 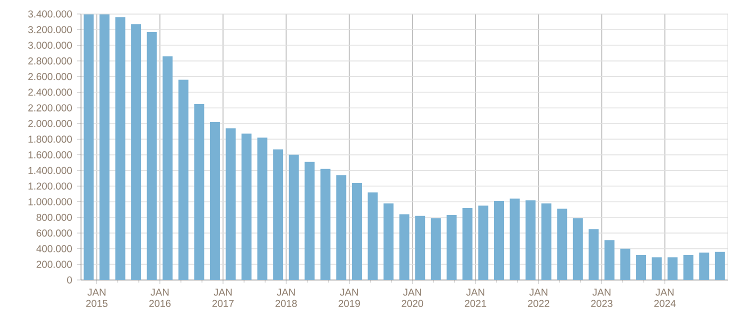 What do you see at coordinates (50, 170) in the screenshot?
I see `y-tick-label: 1.400.000` at bounding box center [50, 170].